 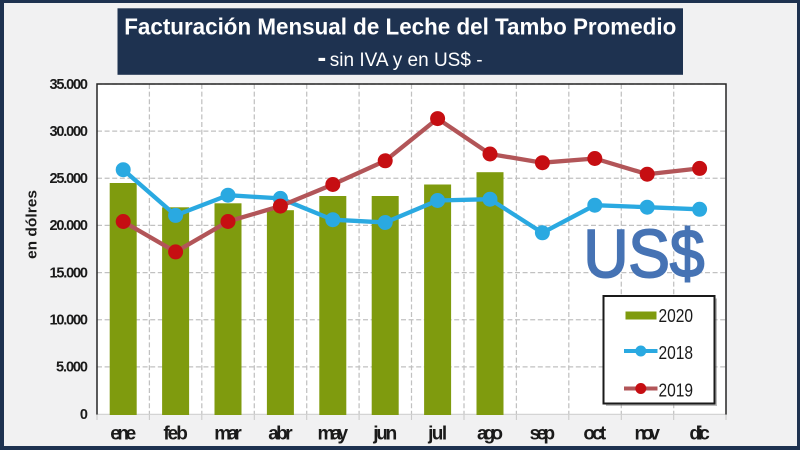 I want to click on svg-text: jul, so click(x=437, y=434).